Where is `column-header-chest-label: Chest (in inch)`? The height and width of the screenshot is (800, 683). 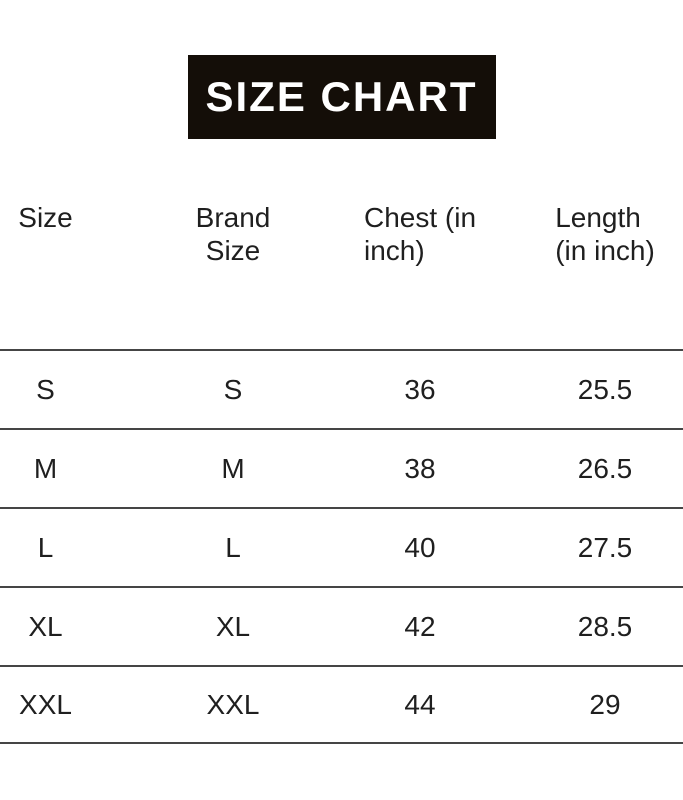
column-header-chest-label: Chest (in inch) is located at coordinates (420, 234).